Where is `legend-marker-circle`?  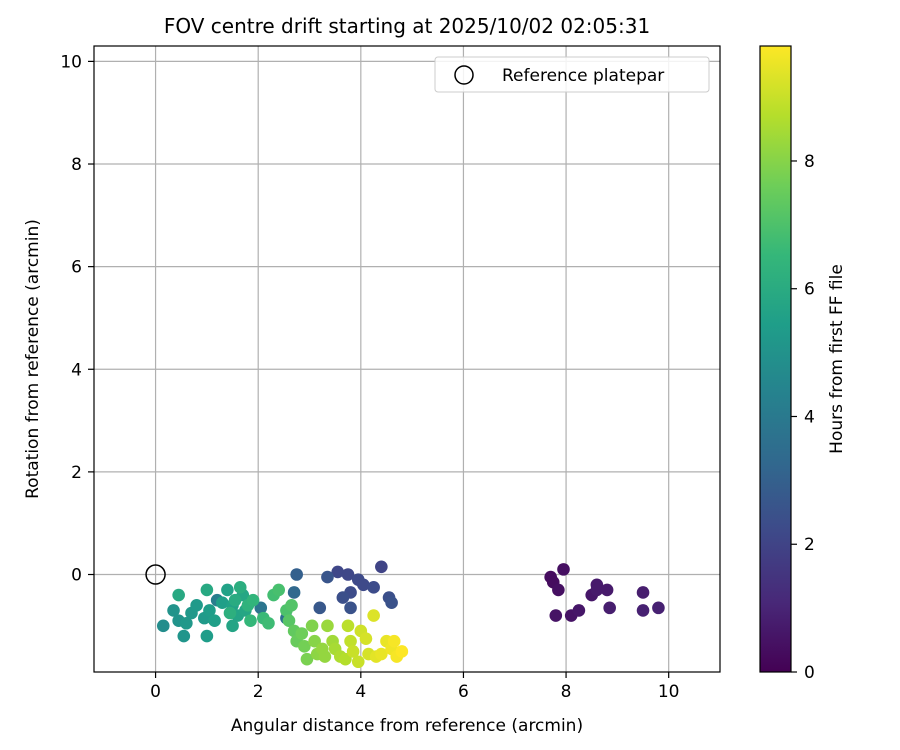
legend-marker-circle is located at coordinates (464, 75).